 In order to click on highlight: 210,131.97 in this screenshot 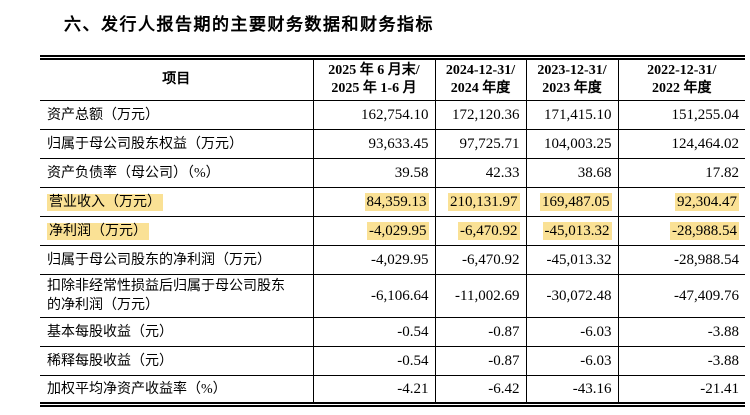, I will do `click(484, 201)`.